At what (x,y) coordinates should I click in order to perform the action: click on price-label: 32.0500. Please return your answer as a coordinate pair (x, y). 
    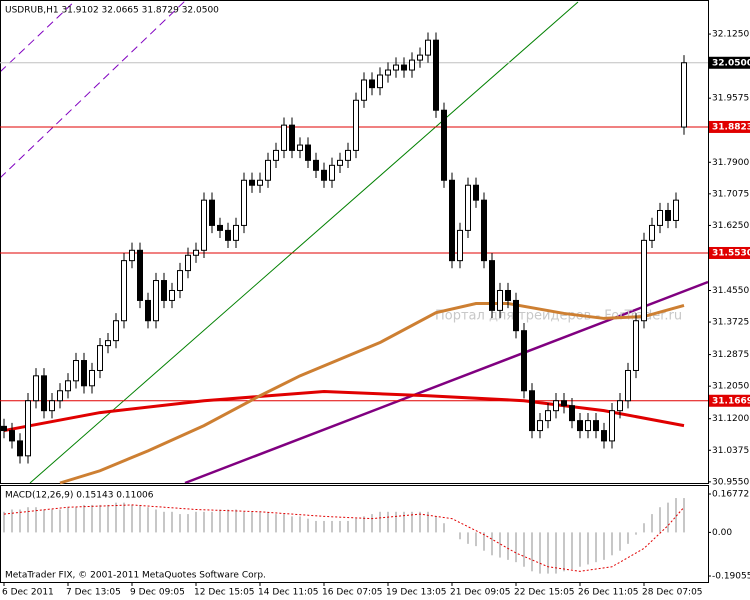
    Looking at the image, I should click on (731, 63).